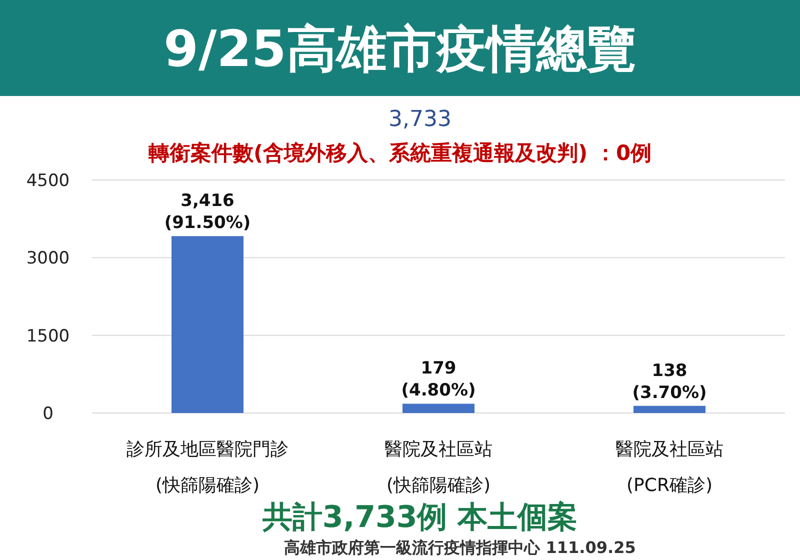  I want to click on text: 轉銜案件數(含境外移入、系統重複通報及改判) ：0例, so click(399, 153).